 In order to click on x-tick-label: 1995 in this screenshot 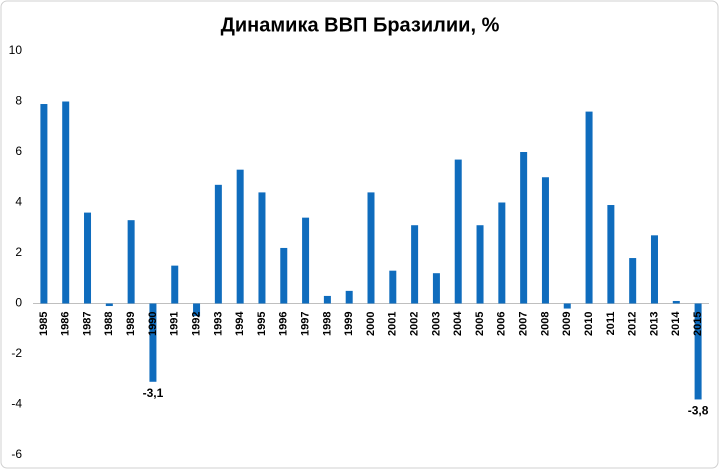, I will do `click(262, 324)`.